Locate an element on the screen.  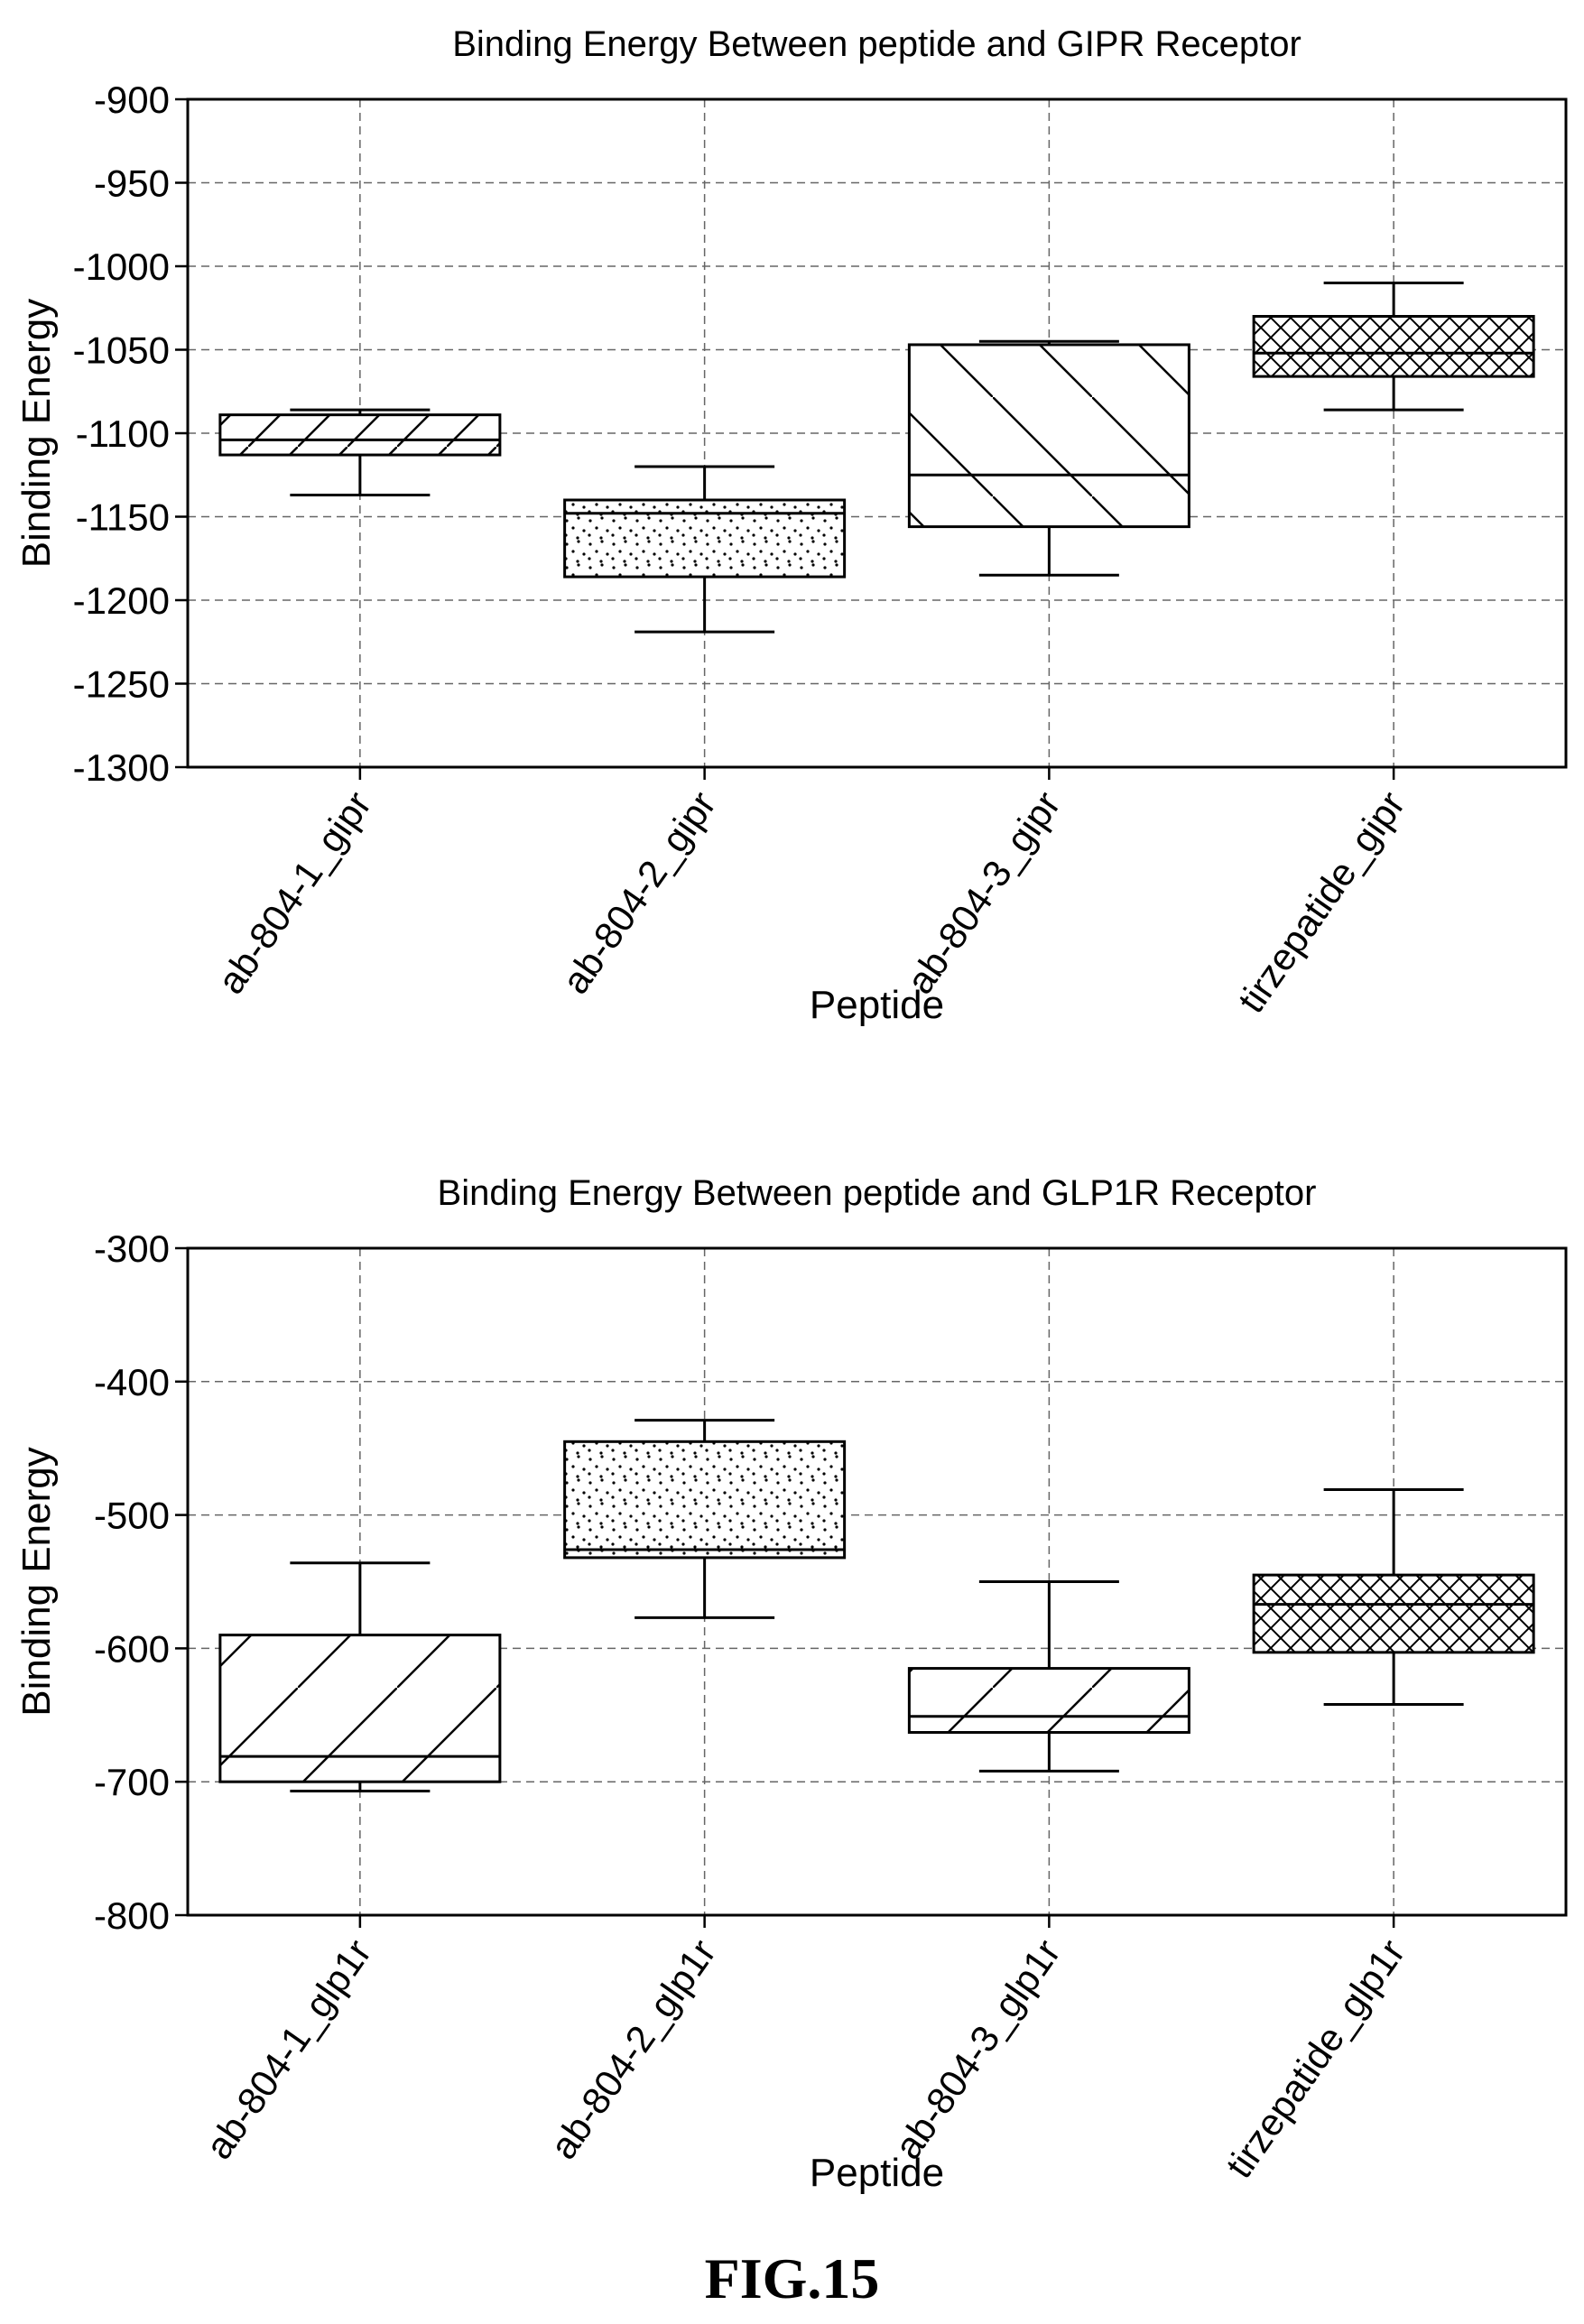
y-tick-label: -1200 is located at coordinates (122, 601).